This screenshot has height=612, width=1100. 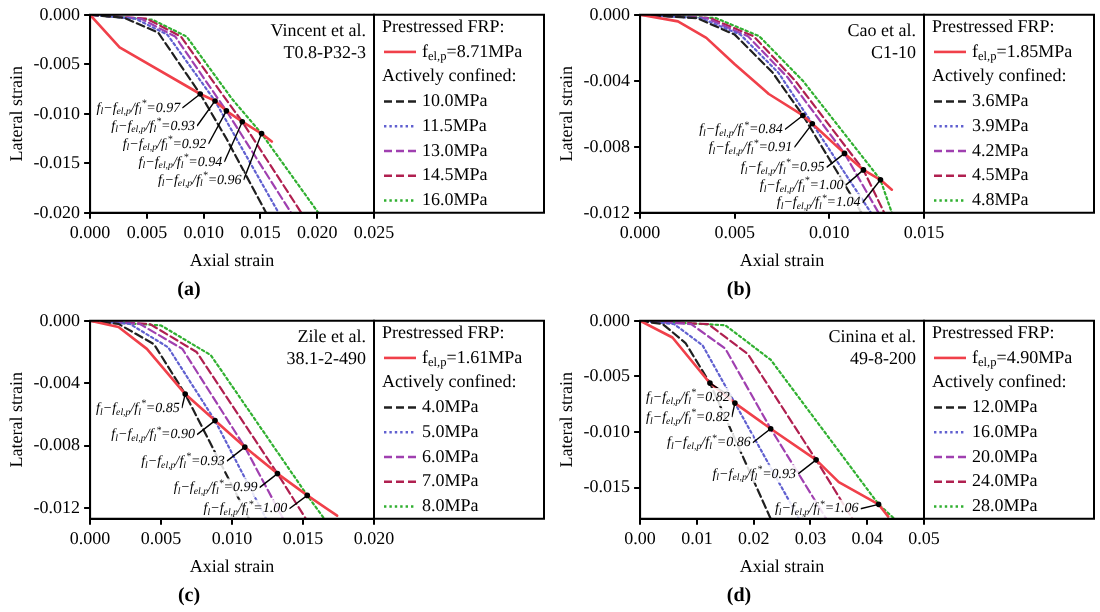 What do you see at coordinates (454, 124) in the screenshot?
I see `legend-label: 11.5MPa` at bounding box center [454, 124].